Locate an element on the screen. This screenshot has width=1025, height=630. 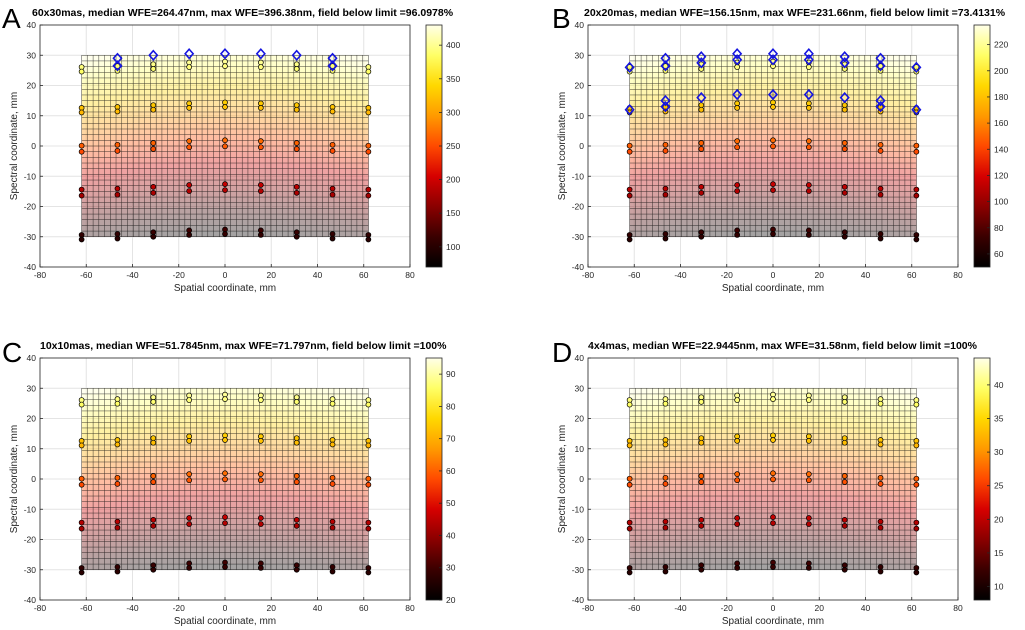
x-axis-label: Spatial coordinate, mm is located at coordinates (225, 288).